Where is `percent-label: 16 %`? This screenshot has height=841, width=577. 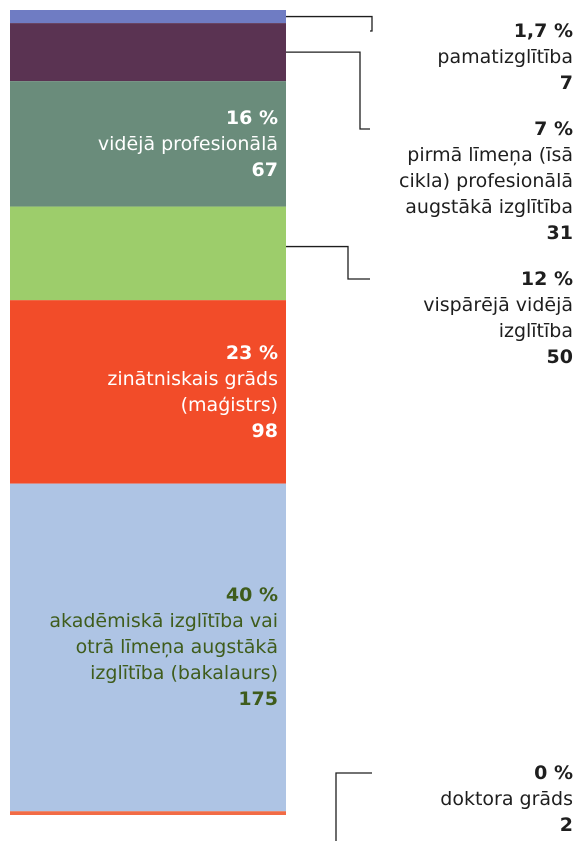
percent-label: 16 % is located at coordinates (251, 117).